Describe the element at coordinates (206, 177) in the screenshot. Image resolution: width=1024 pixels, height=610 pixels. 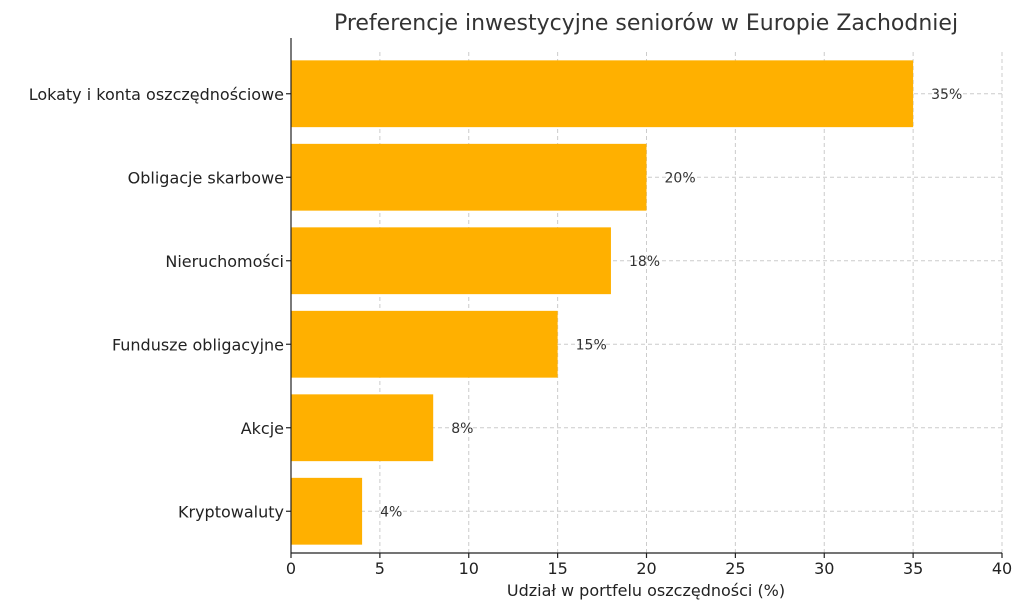
I see `category-label: Obligacje skarbowe` at that location.